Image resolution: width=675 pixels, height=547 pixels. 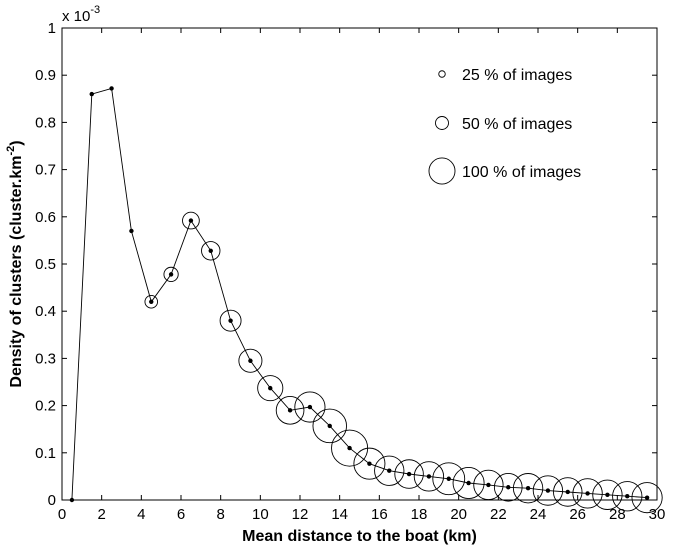 What do you see at coordinates (657, 514) in the screenshot?
I see `x-tick-label: 30` at bounding box center [657, 514].